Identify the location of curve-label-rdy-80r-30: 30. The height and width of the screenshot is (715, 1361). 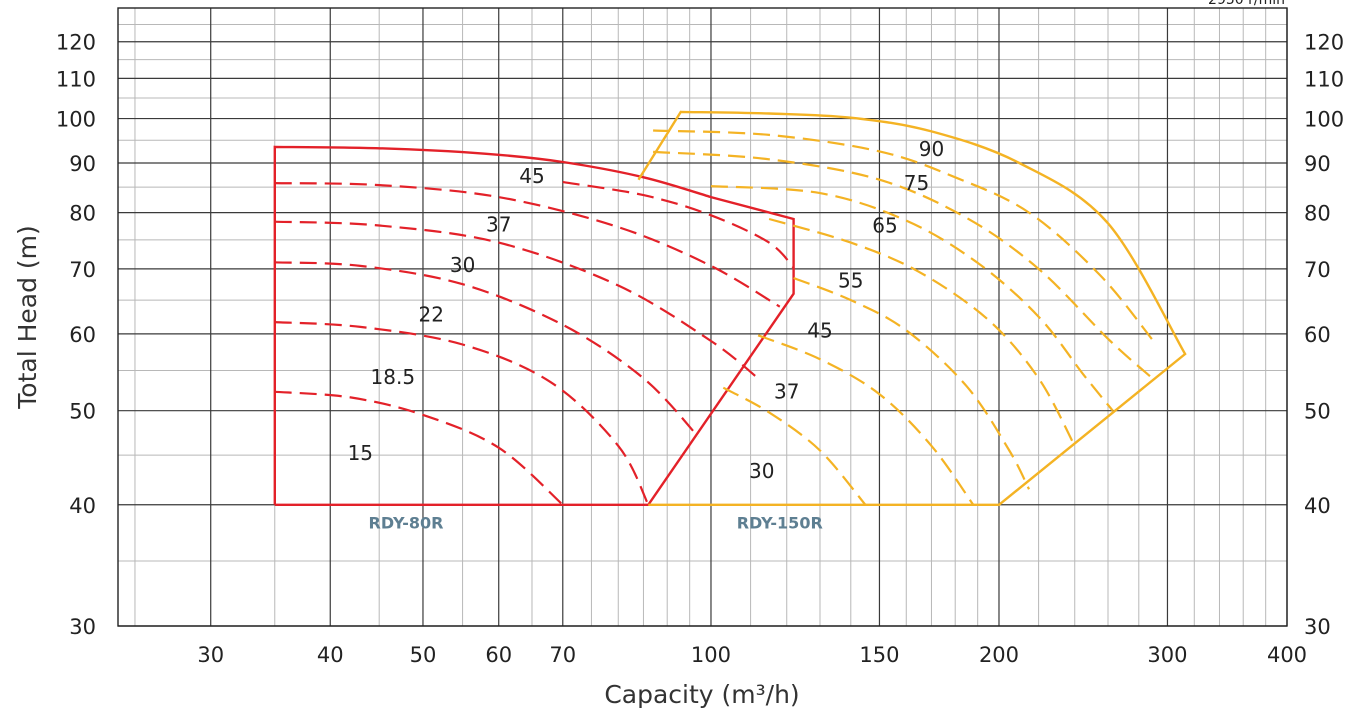
(462, 265).